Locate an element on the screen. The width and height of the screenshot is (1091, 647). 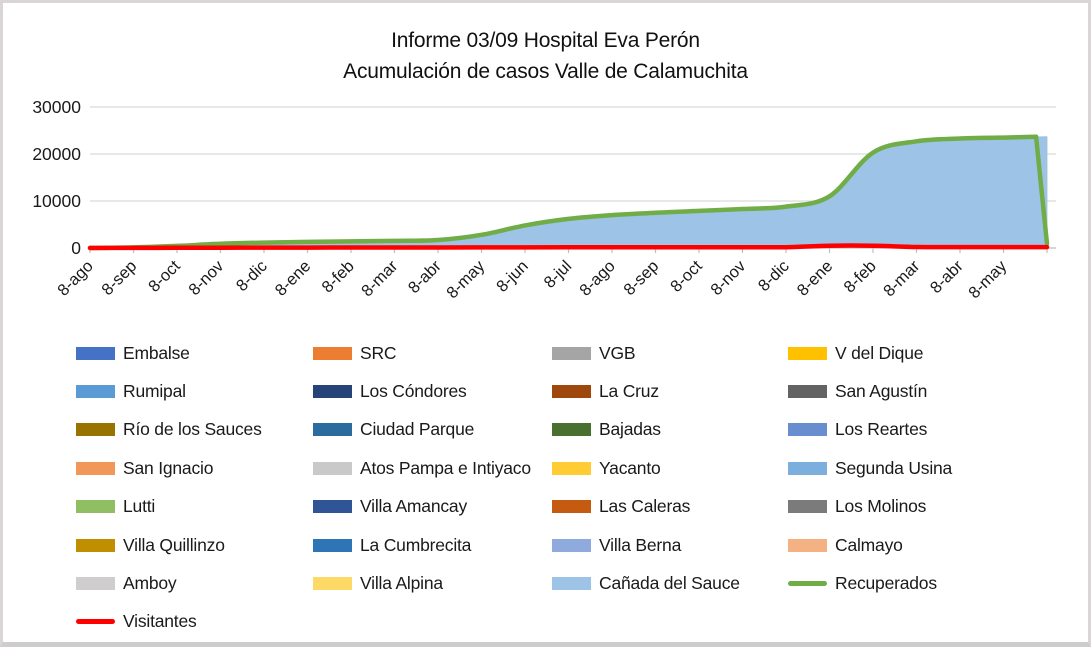
legend-item-villa-berna: Villa Berna is located at coordinates (670, 545).